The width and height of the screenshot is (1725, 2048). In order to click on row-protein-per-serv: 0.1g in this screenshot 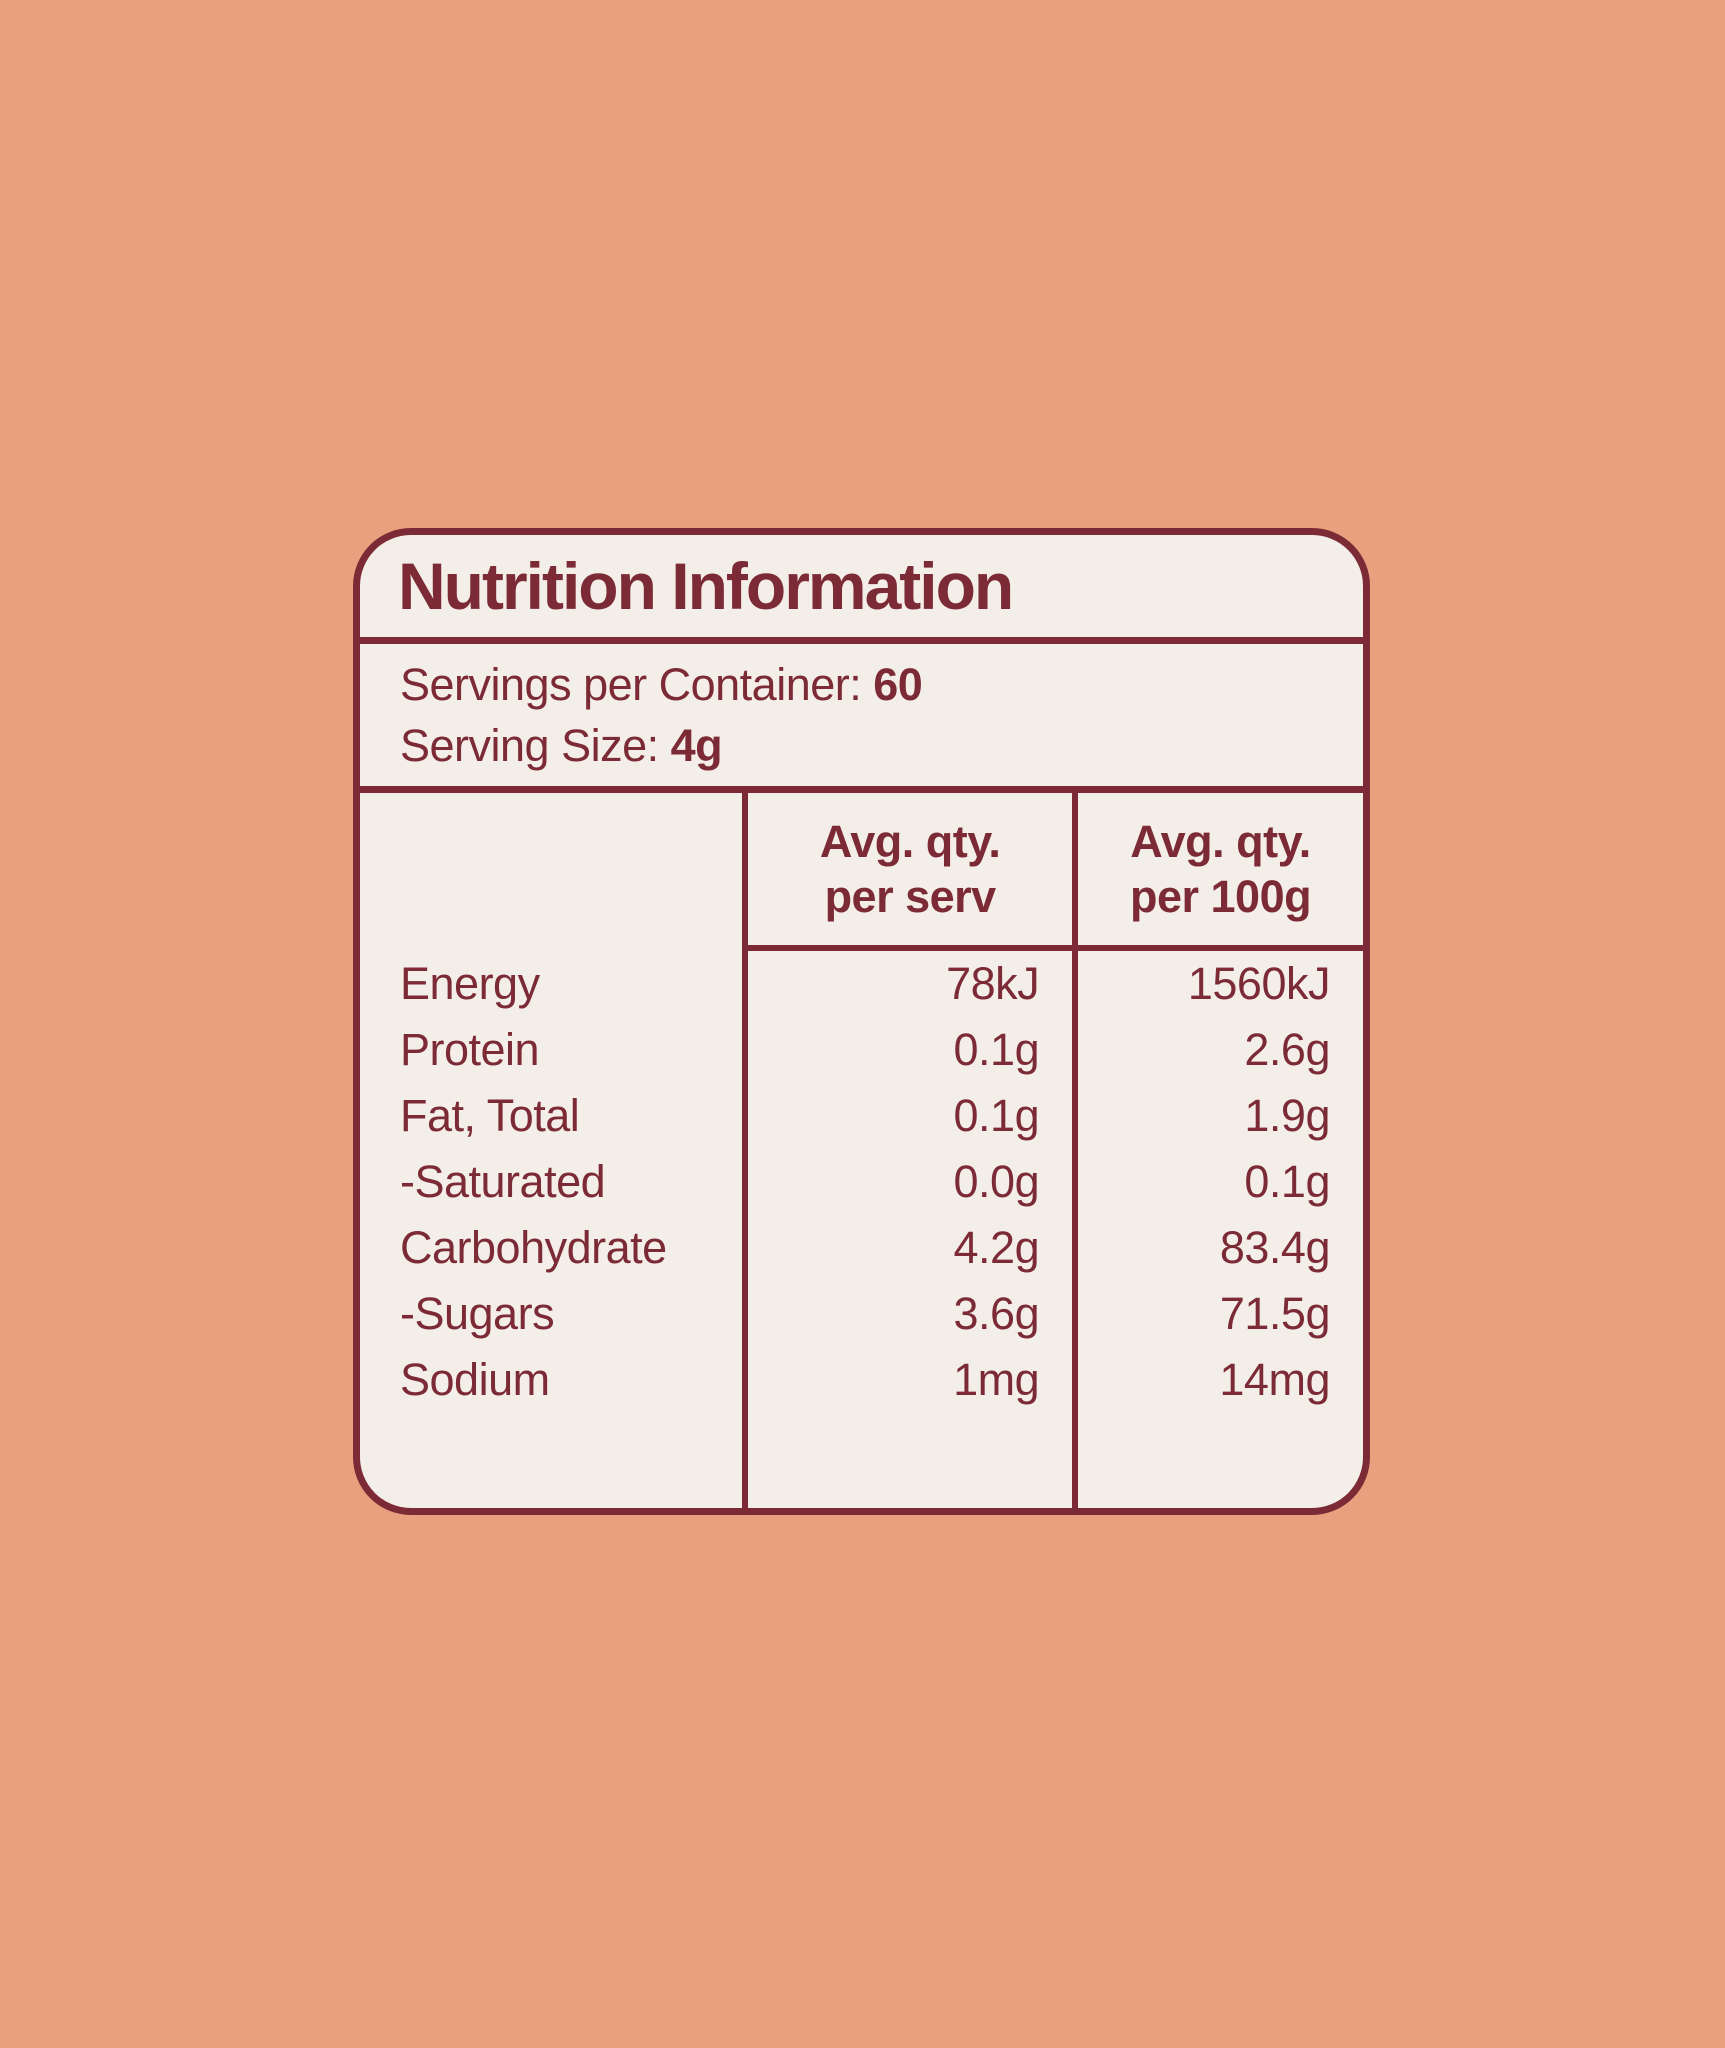, I will do `click(907, 1050)`.